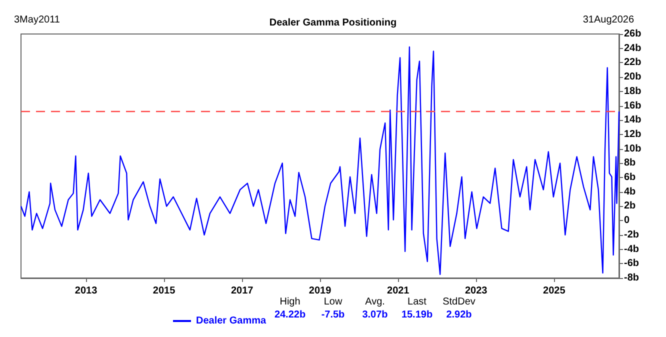  I want to click on y-tick-label: 14b, so click(633, 120).